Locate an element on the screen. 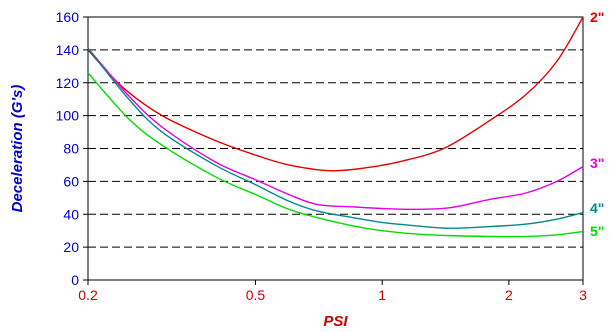 This screenshot has height=332, width=610. series-label-4: 5" is located at coordinates (597, 231).